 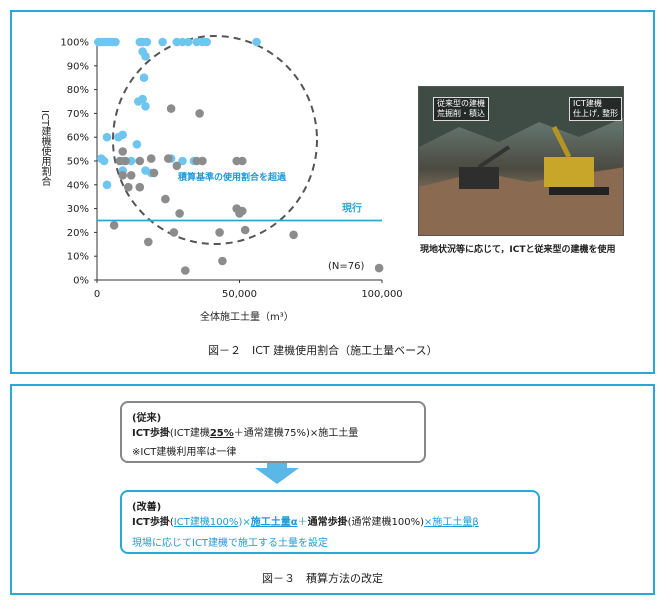 What do you see at coordinates (97, 294) in the screenshot?
I see `x-tick-label: 0` at bounding box center [97, 294].